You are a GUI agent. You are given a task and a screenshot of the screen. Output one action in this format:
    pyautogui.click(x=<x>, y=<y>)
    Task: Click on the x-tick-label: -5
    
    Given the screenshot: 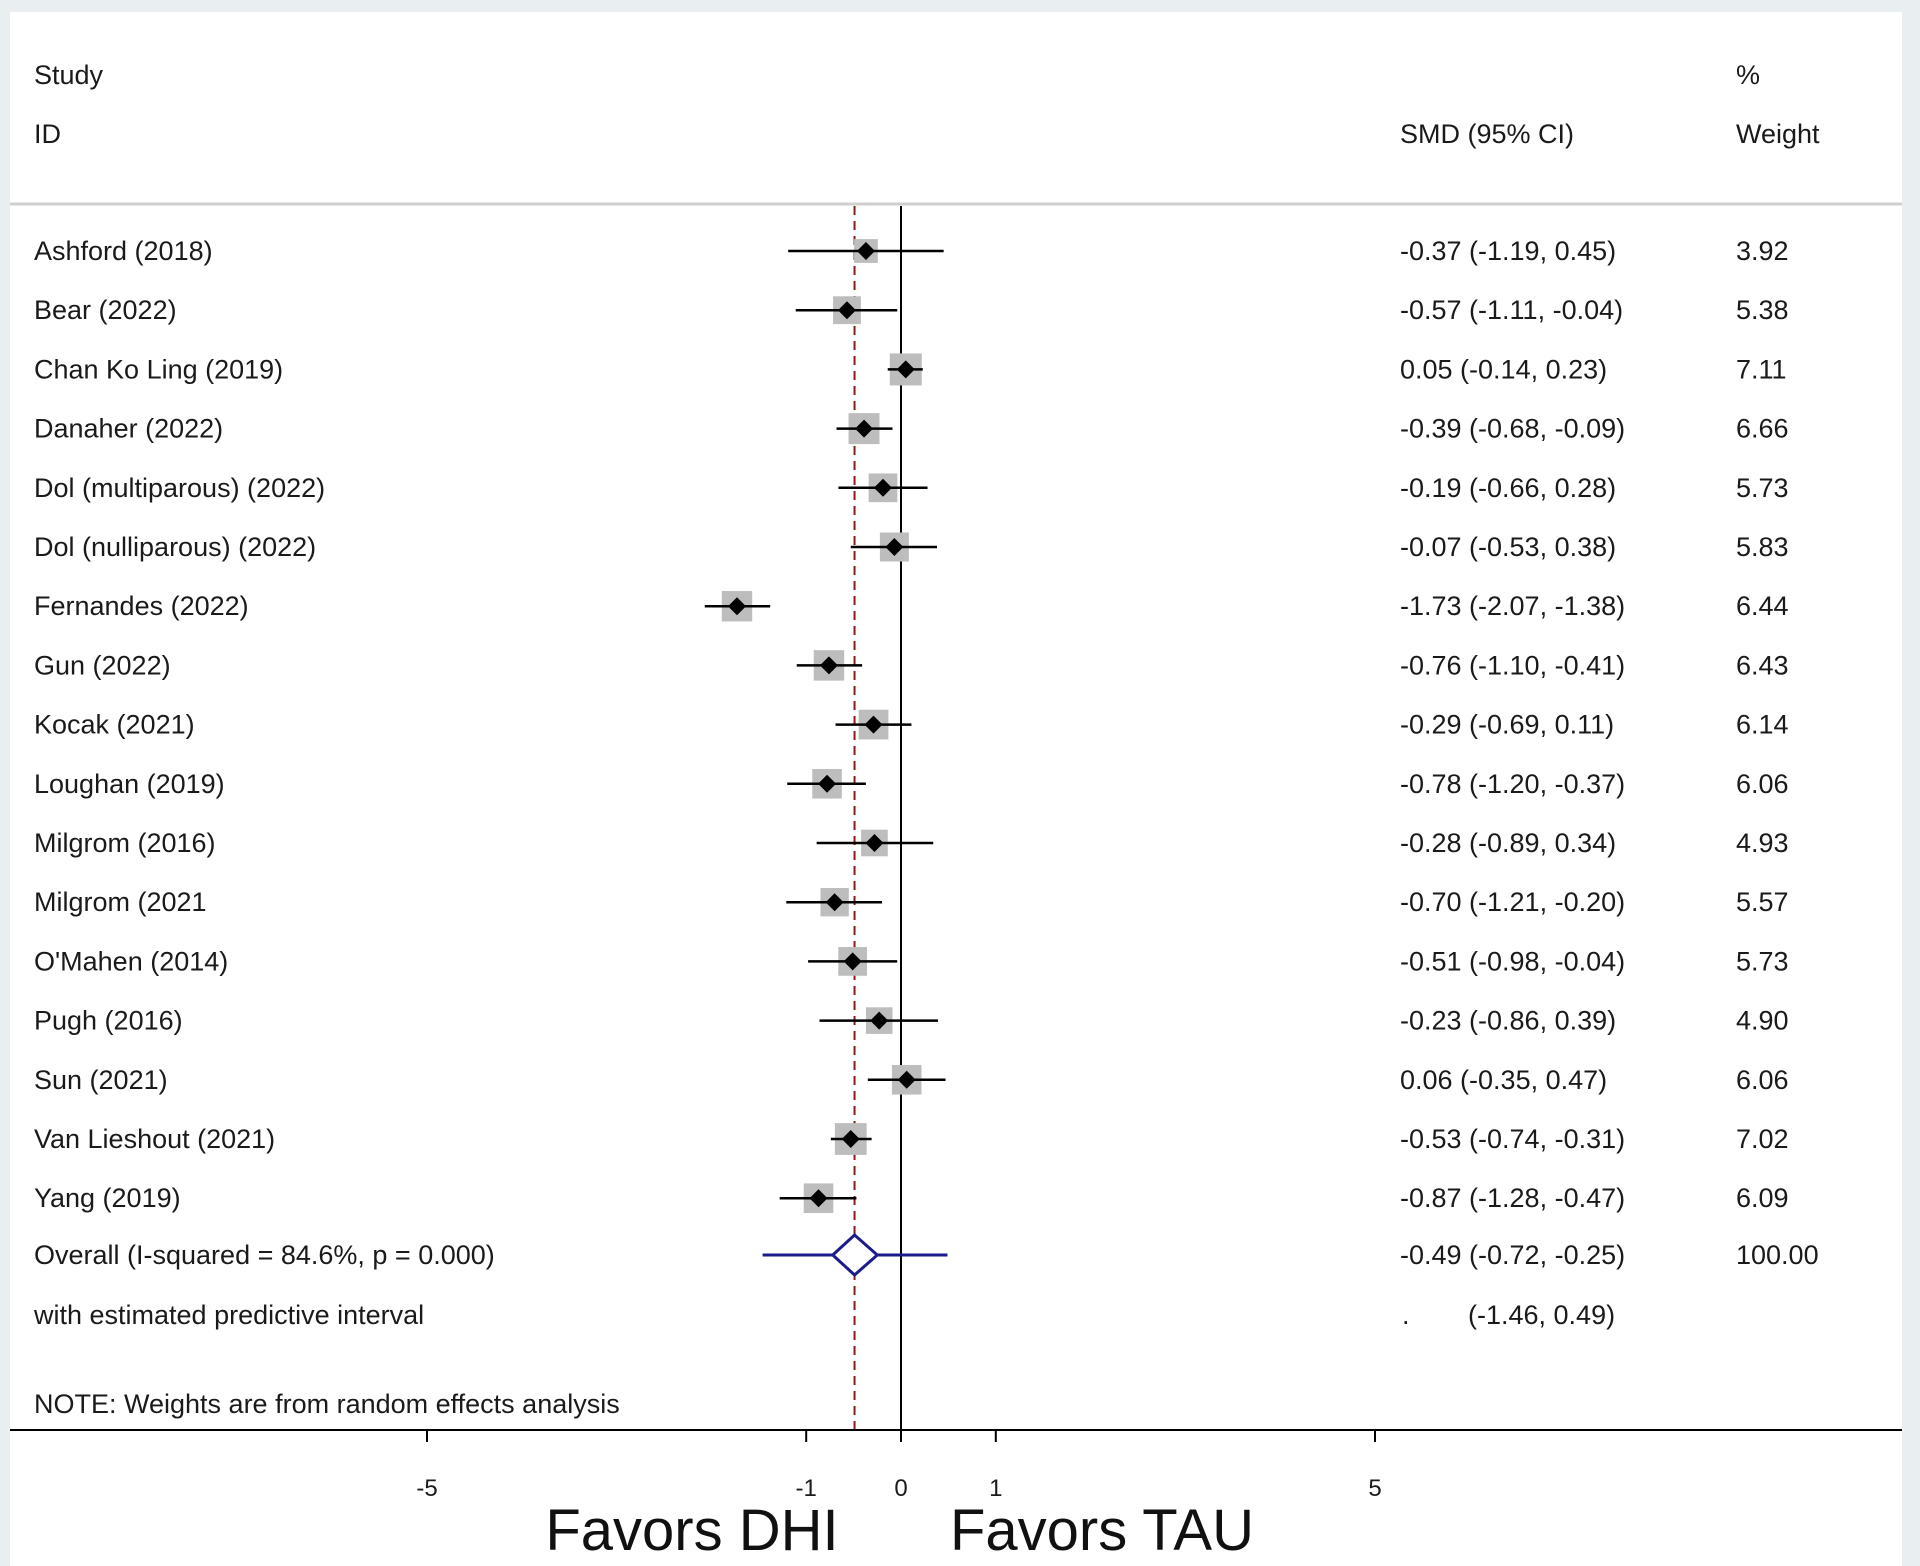 What is the action you would take?
    pyautogui.click(x=426, y=1488)
    